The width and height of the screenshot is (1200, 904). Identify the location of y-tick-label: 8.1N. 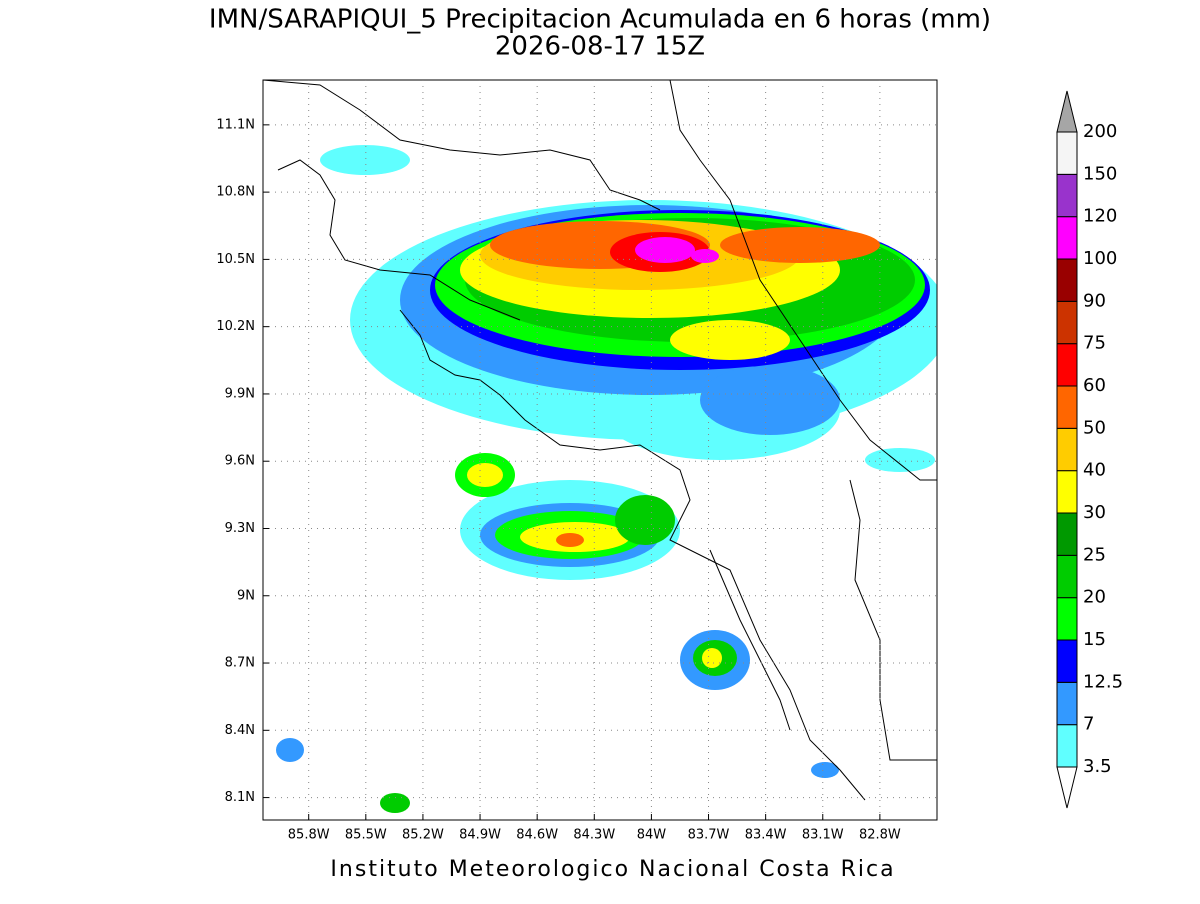
(240, 797).